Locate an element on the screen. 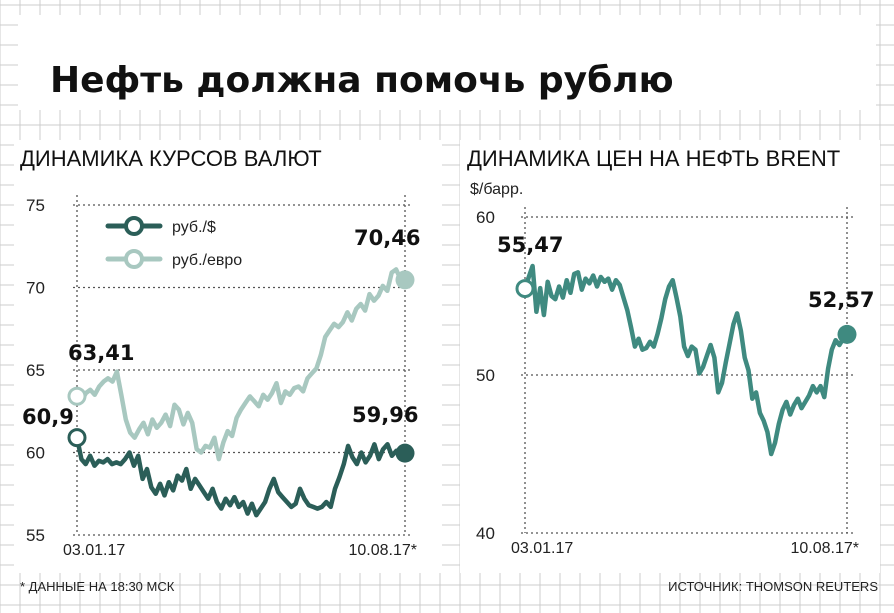  end-value-label: 52,57 is located at coordinates (841, 300).